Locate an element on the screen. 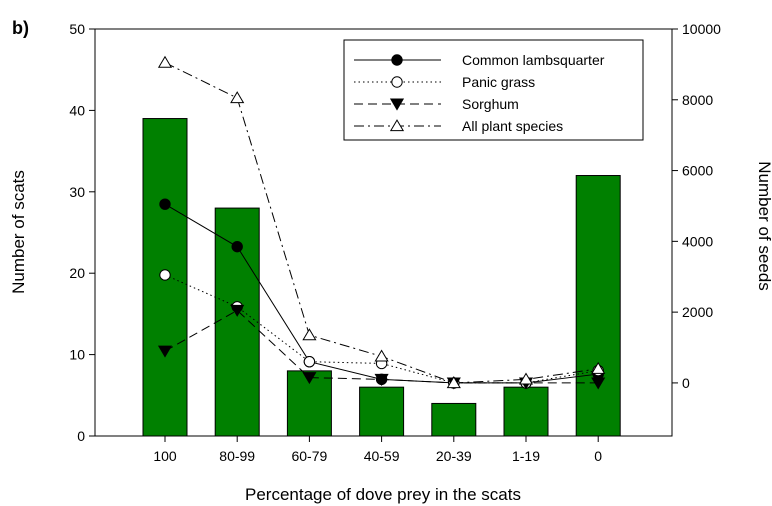 The height and width of the screenshot is (506, 772). legend-marker-common-lambsquarter is located at coordinates (397, 60).